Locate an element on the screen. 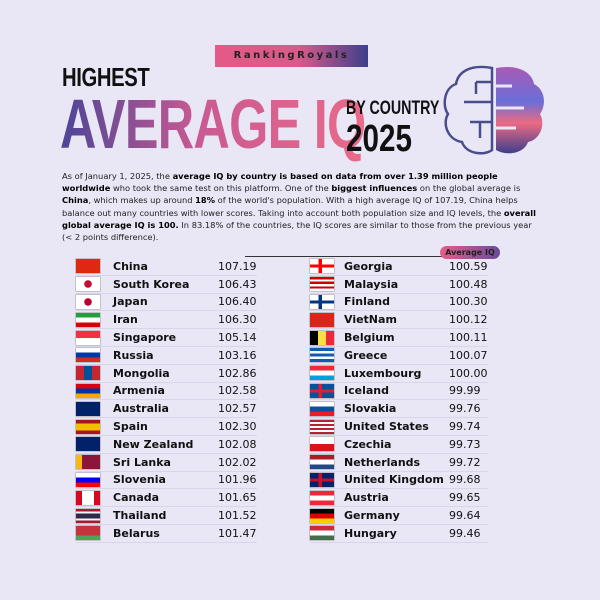 The height and width of the screenshot is (600, 600). table-row: Netherlands 99.72 is located at coordinates (399, 463).